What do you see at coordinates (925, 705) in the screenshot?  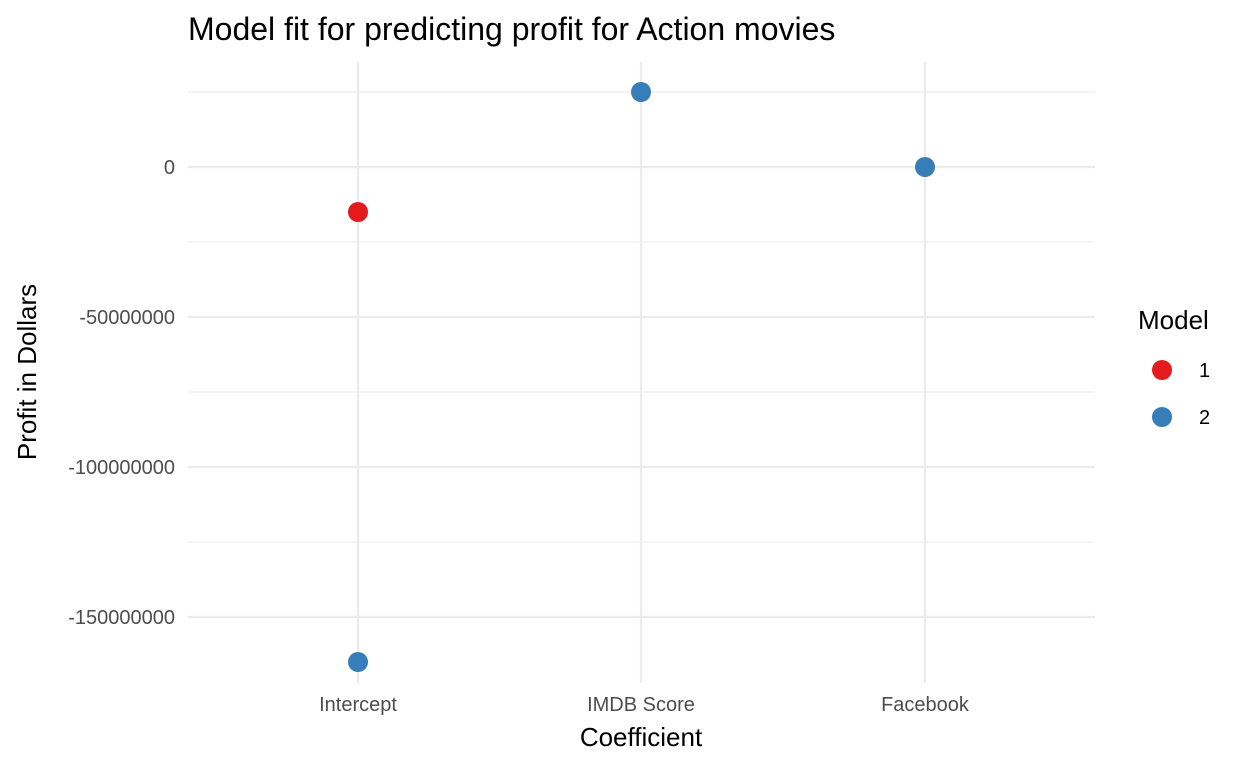 I see `x-tick-label: Facebook` at bounding box center [925, 705].